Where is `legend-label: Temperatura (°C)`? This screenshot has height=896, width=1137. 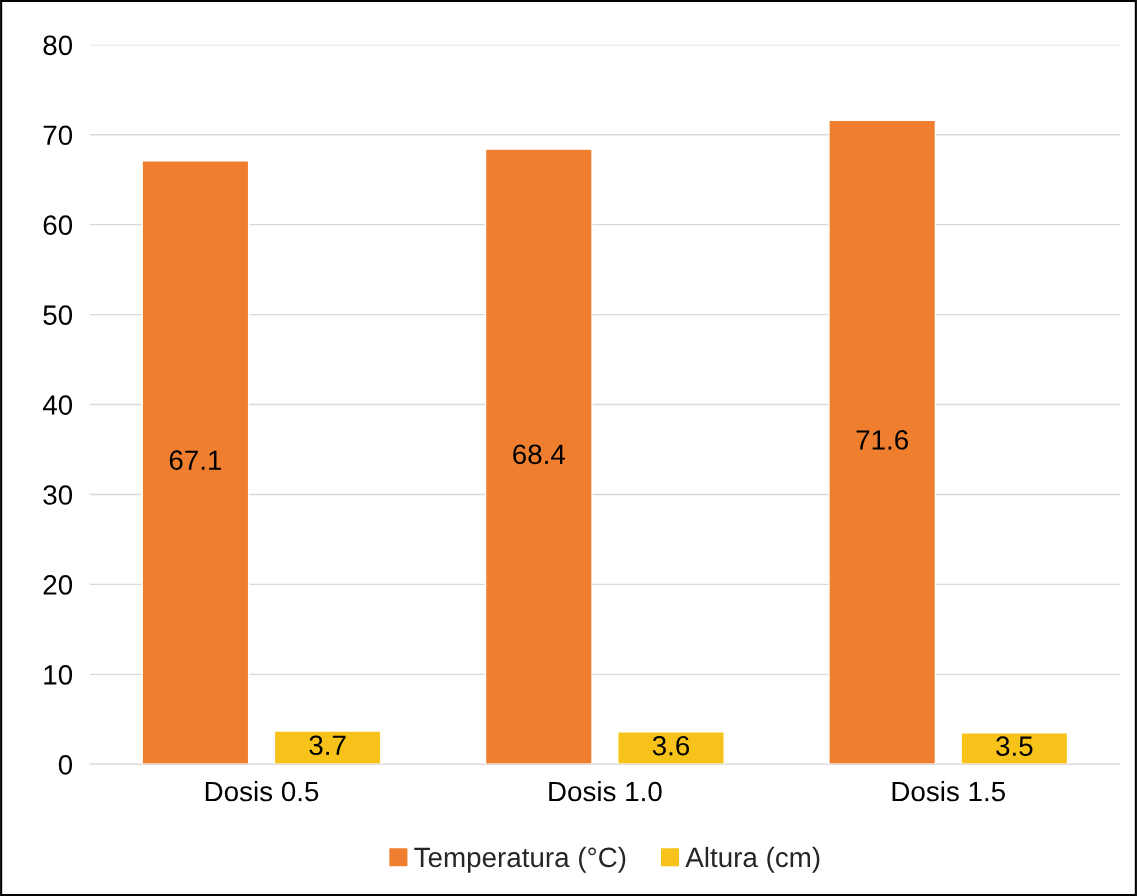
legend-label: Temperatura (°C) is located at coordinates (520, 859).